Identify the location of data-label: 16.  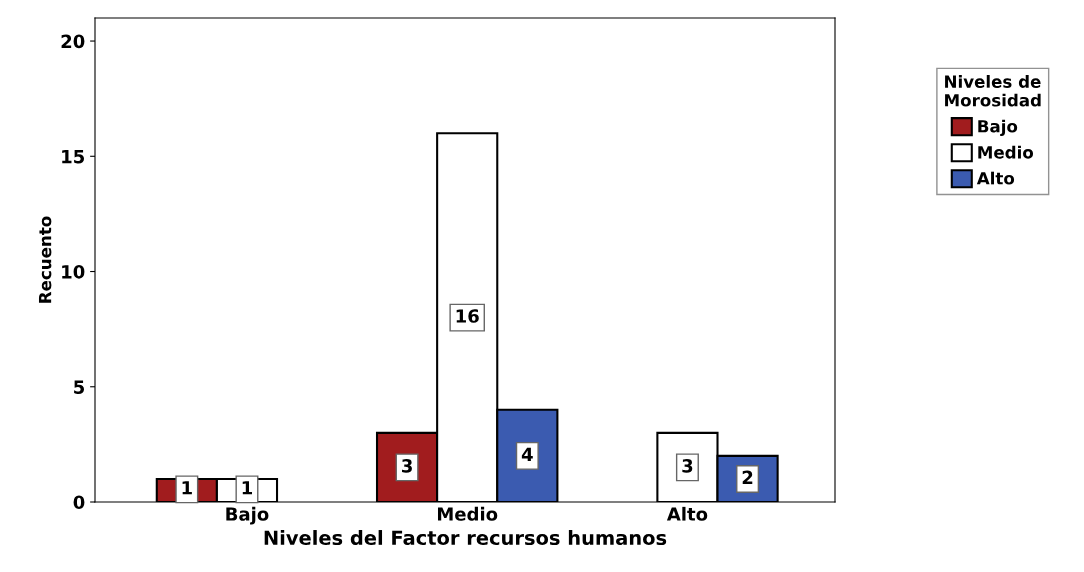
(467, 316).